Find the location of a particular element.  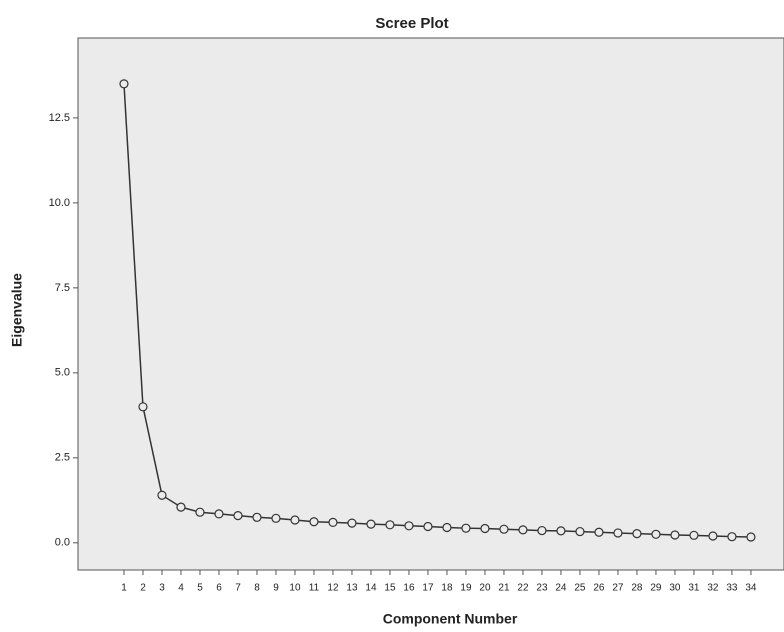

x-tick-label: 3 is located at coordinates (162, 588).